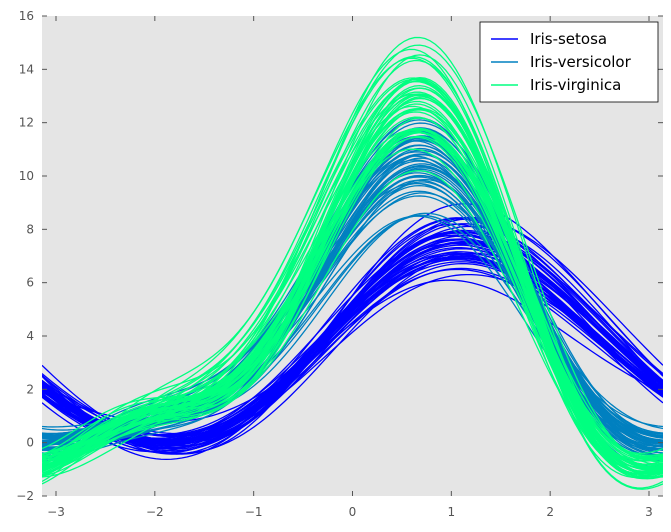 This screenshot has width=671, height=532. What do you see at coordinates (26, 16) in the screenshot?
I see `y-tick-label: 16` at bounding box center [26, 16].